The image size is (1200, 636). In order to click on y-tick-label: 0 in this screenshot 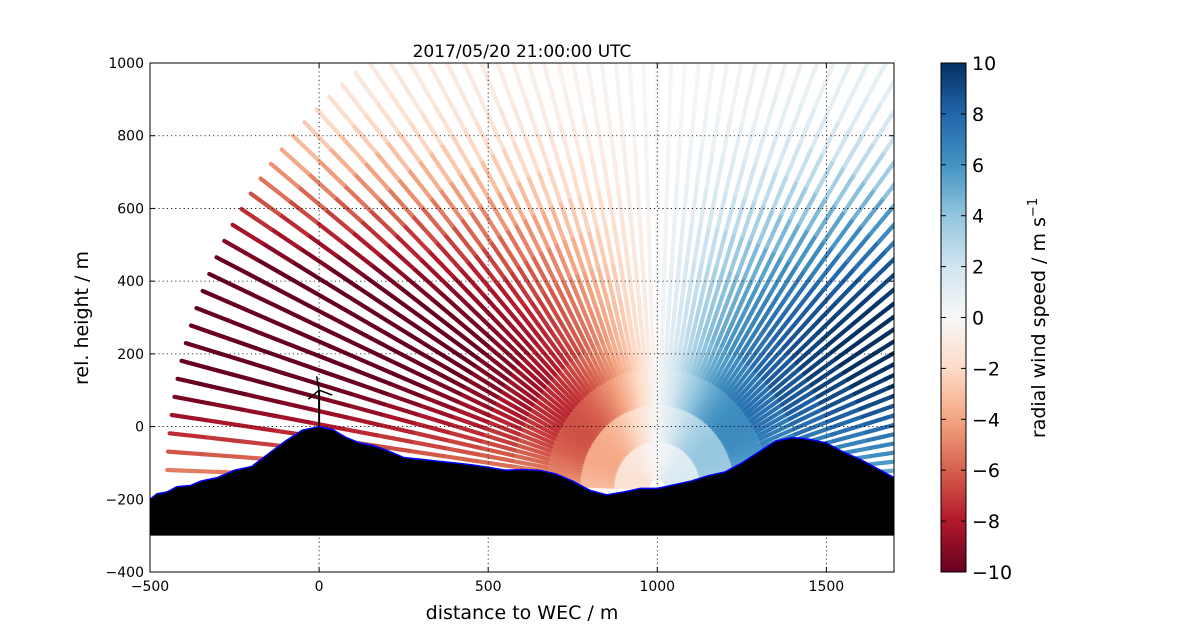, I will do `click(139, 428)`.